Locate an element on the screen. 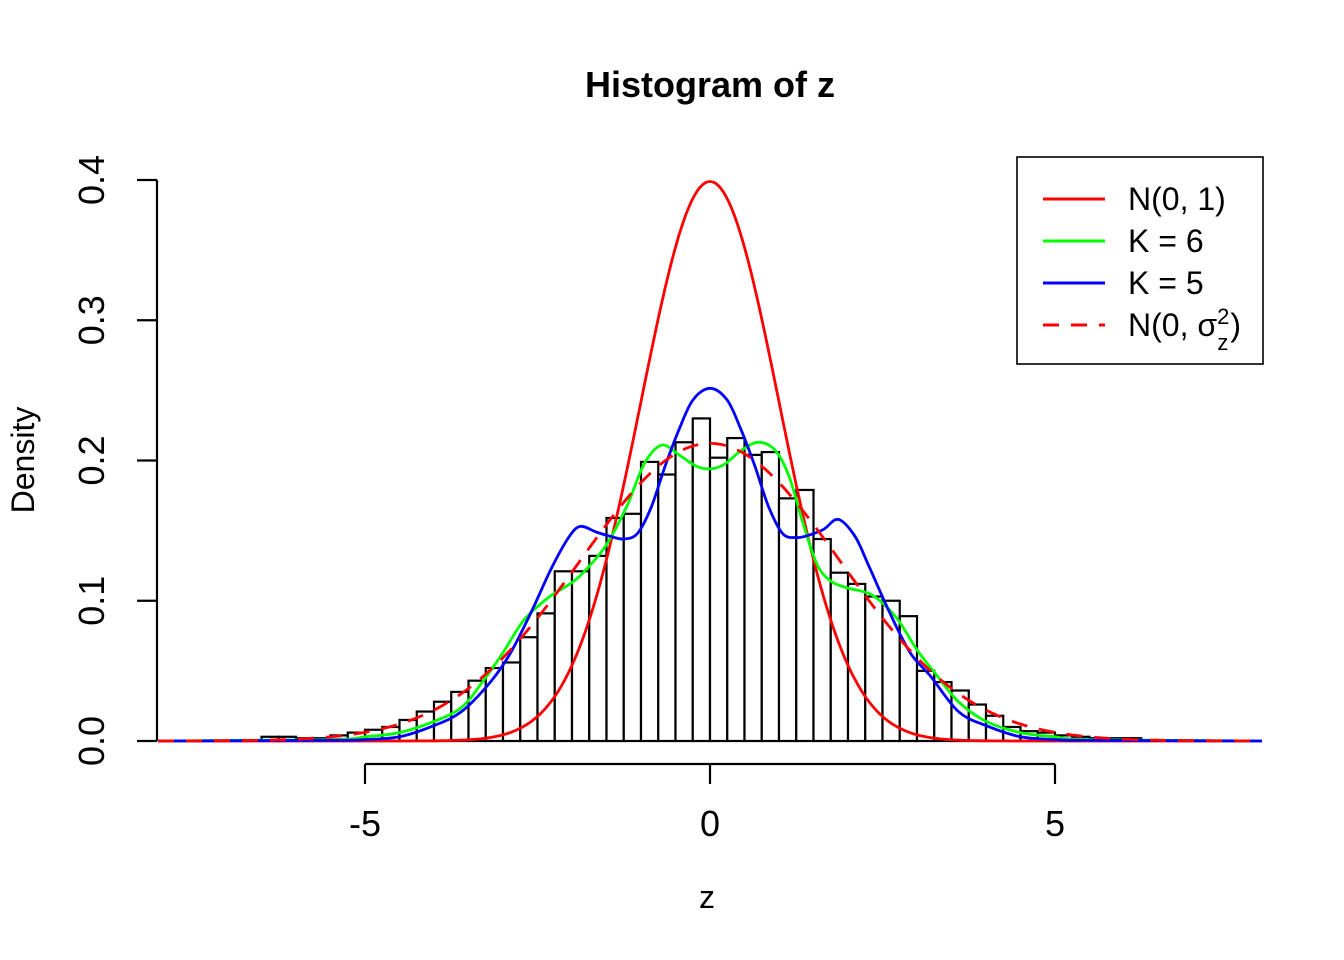  y-tick-label: 0.4 is located at coordinates (91, 180).